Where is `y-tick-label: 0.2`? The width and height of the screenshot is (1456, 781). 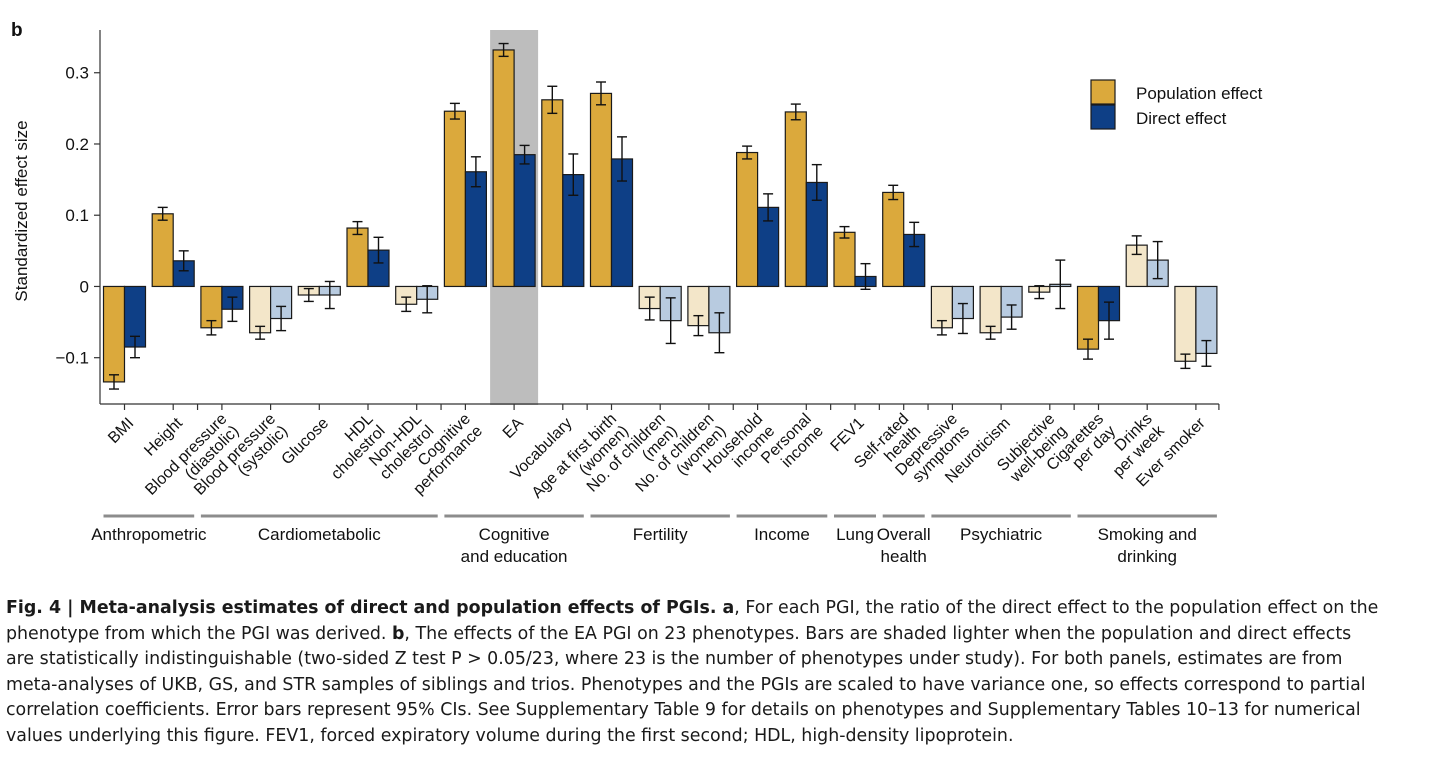 y-tick-label: 0.2 is located at coordinates (77, 144).